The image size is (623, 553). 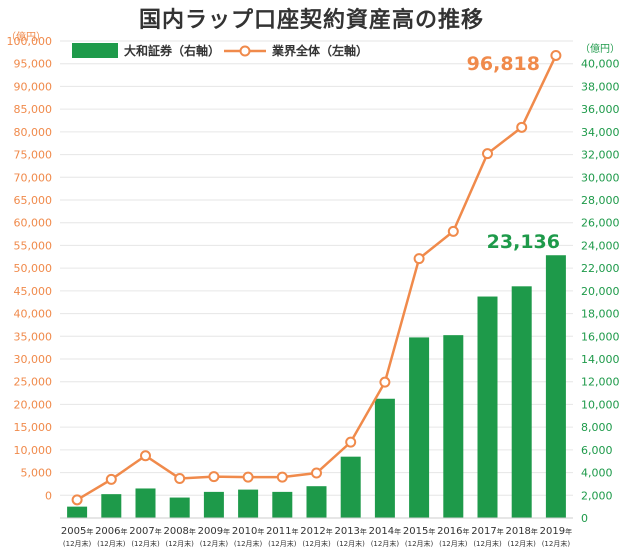 What do you see at coordinates (33, 177) in the screenshot?
I see `left-tick-label: 70,000` at bounding box center [33, 177].